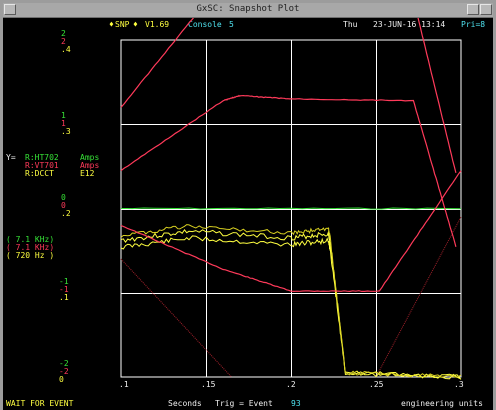 The image size is (496, 410). What do you see at coordinates (291, 208) in the screenshot?
I see `trace-green` at bounding box center [291, 208].